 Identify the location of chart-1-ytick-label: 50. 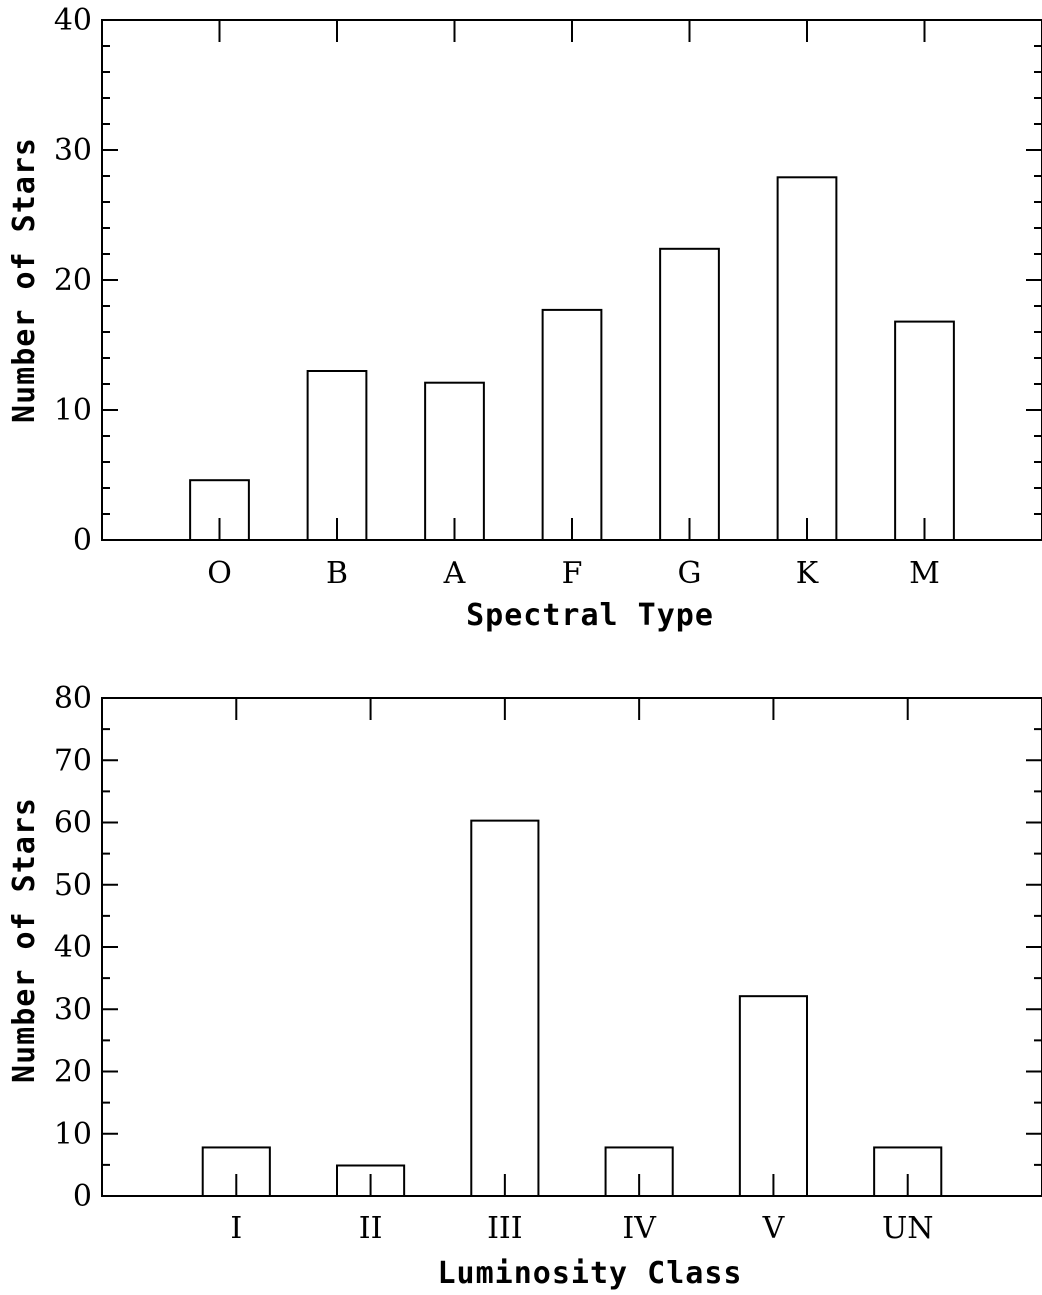
(73, 885).